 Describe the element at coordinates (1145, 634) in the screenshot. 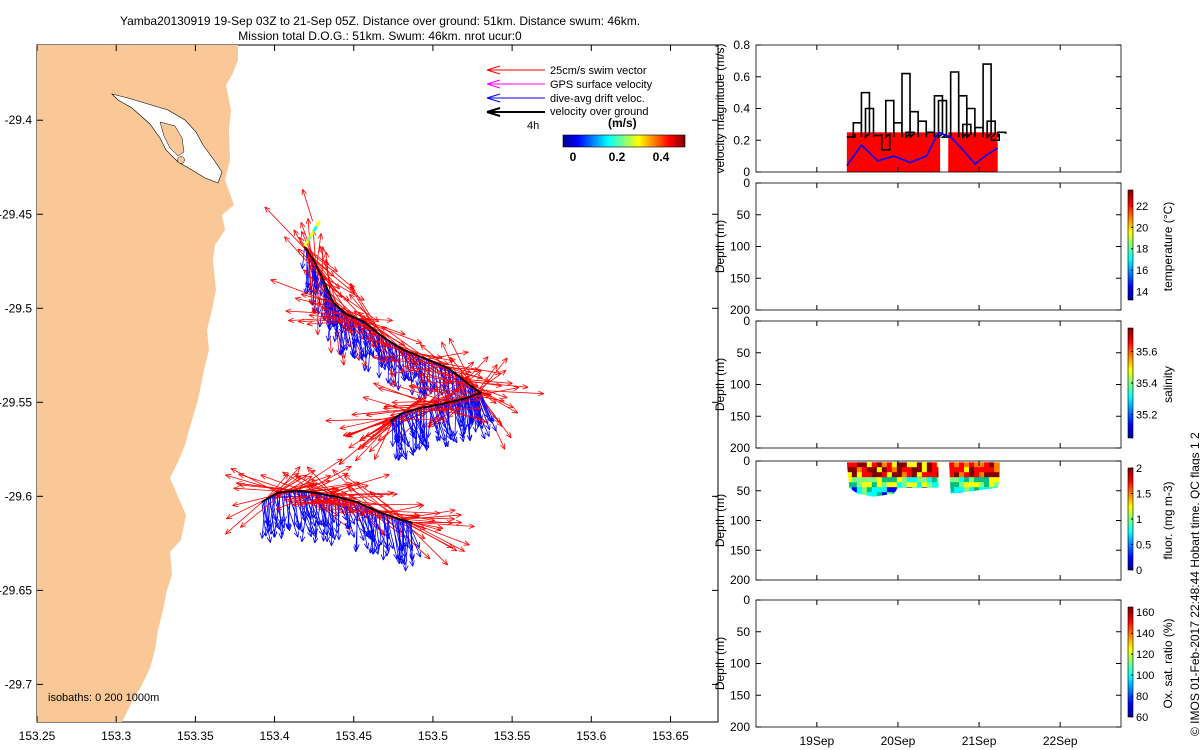

I see `colorbar-tick-label: 140` at that location.